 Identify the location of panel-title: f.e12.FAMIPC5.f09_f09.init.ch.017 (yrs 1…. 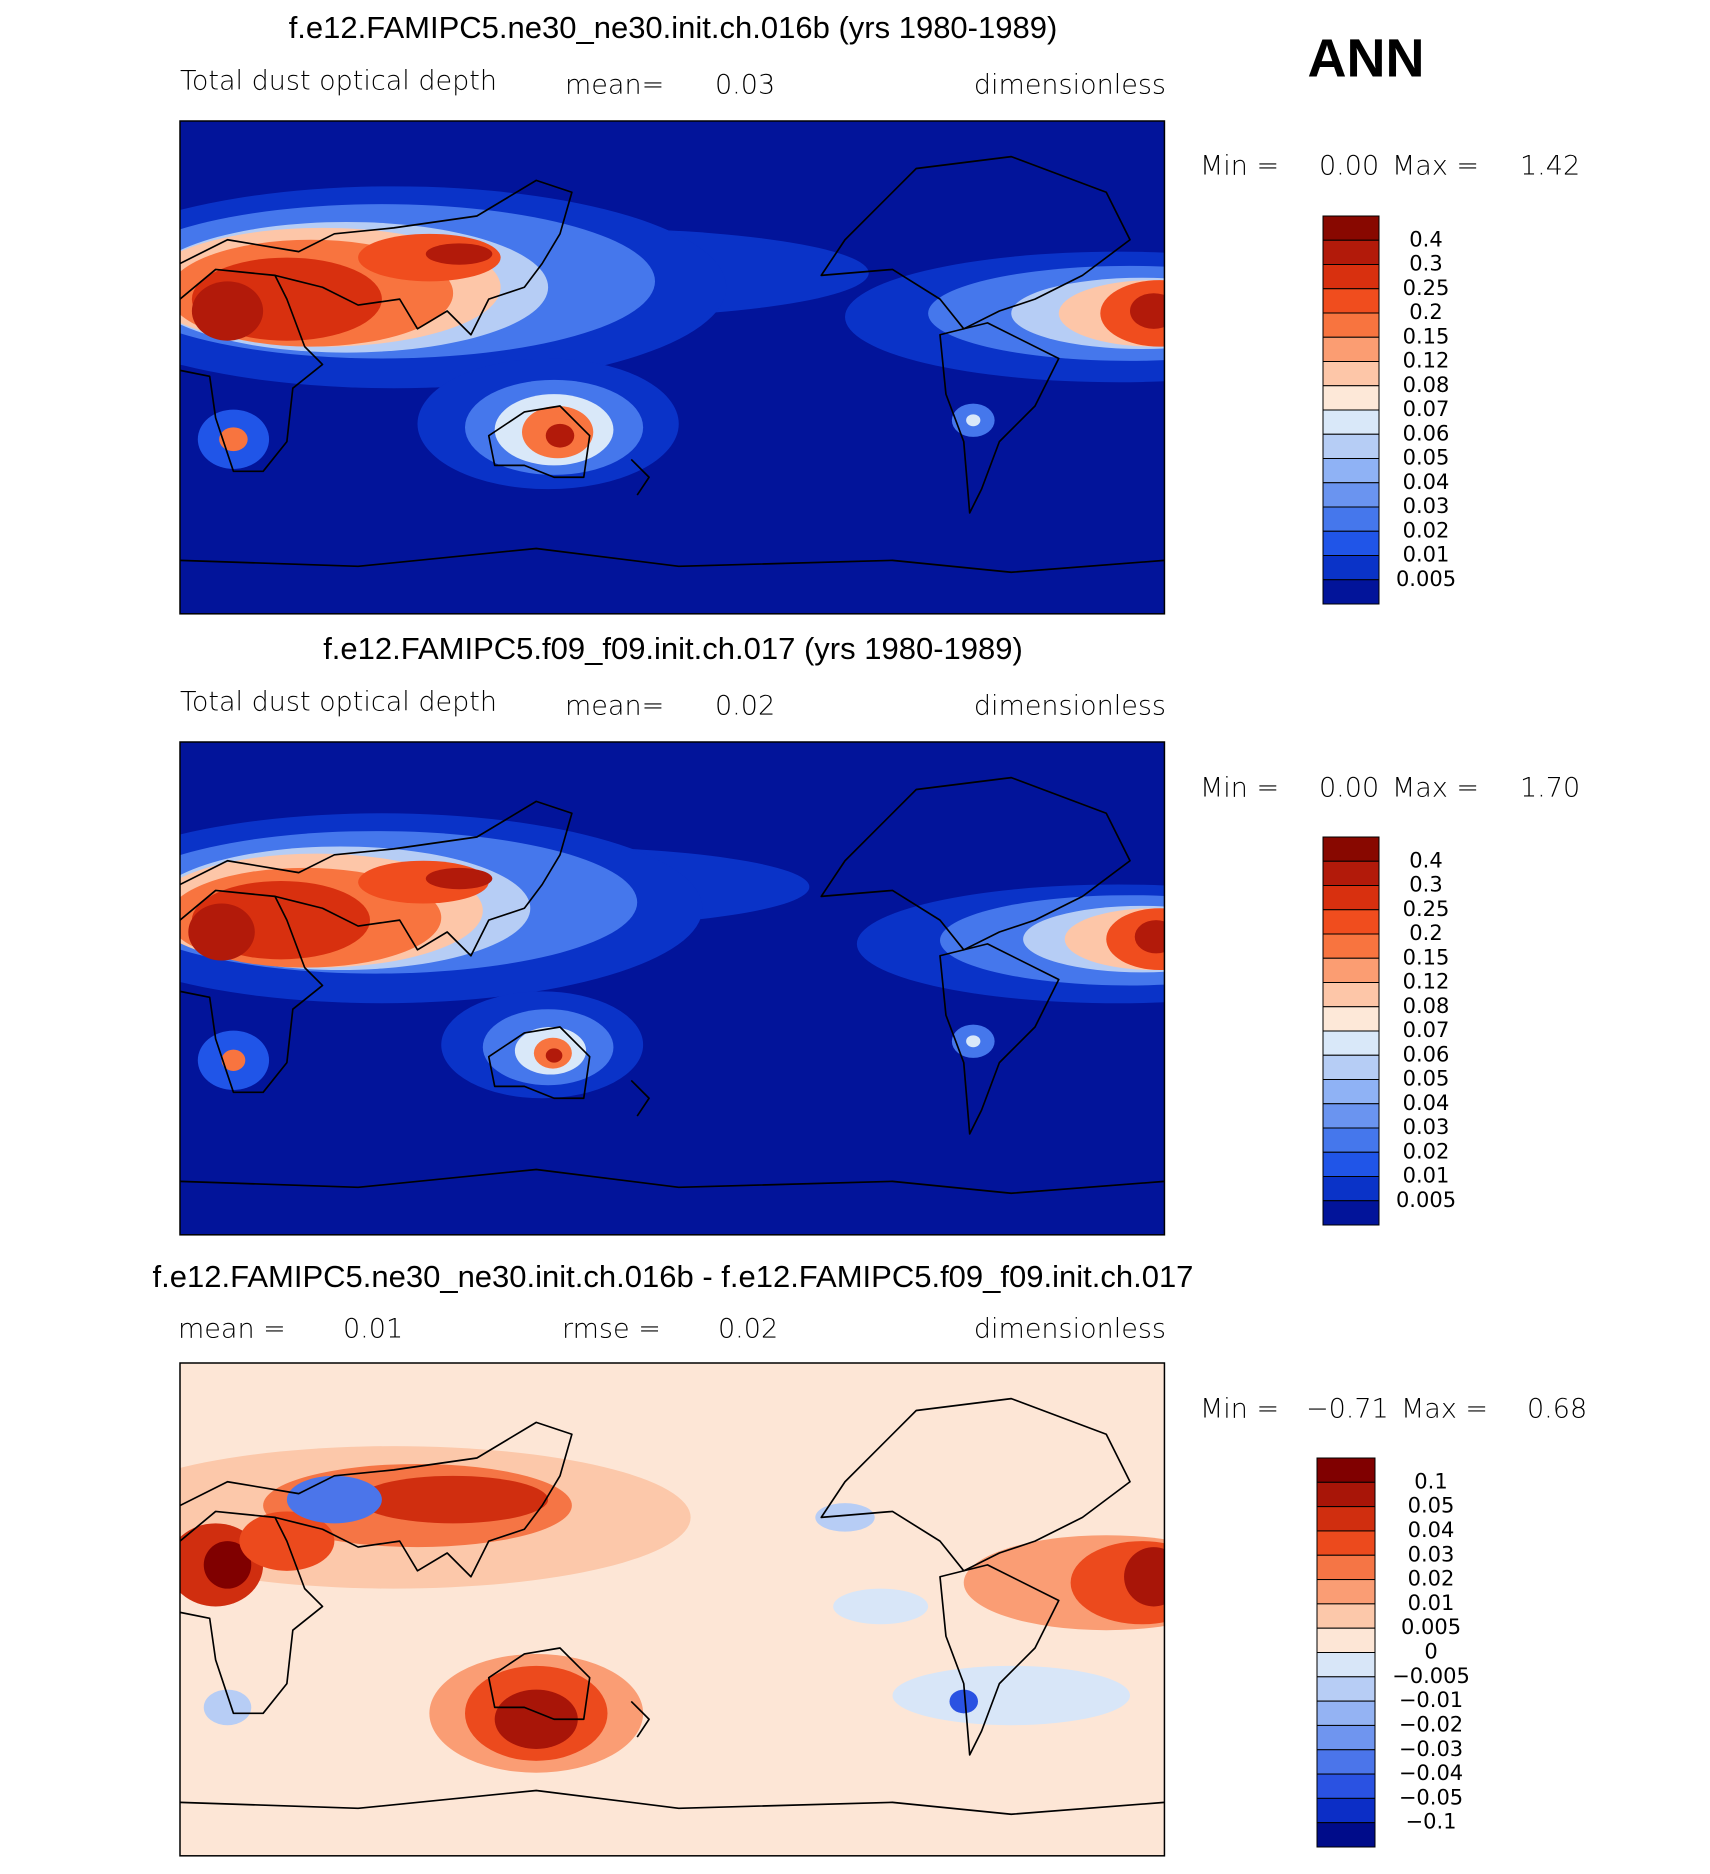
(673, 648).